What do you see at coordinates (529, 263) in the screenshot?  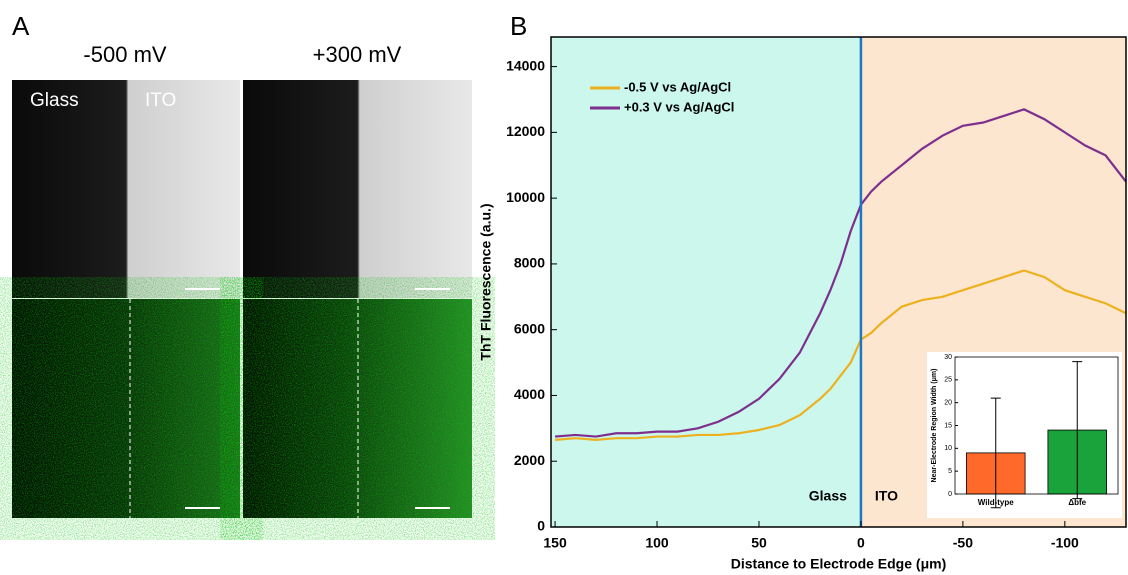 I see `y-tick-label: 8000` at bounding box center [529, 263].